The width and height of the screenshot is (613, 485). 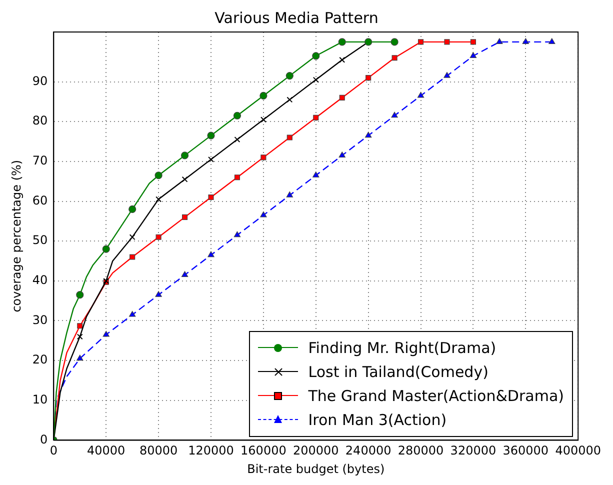 I want to click on y-tick-label: 70, so click(x=40, y=161).